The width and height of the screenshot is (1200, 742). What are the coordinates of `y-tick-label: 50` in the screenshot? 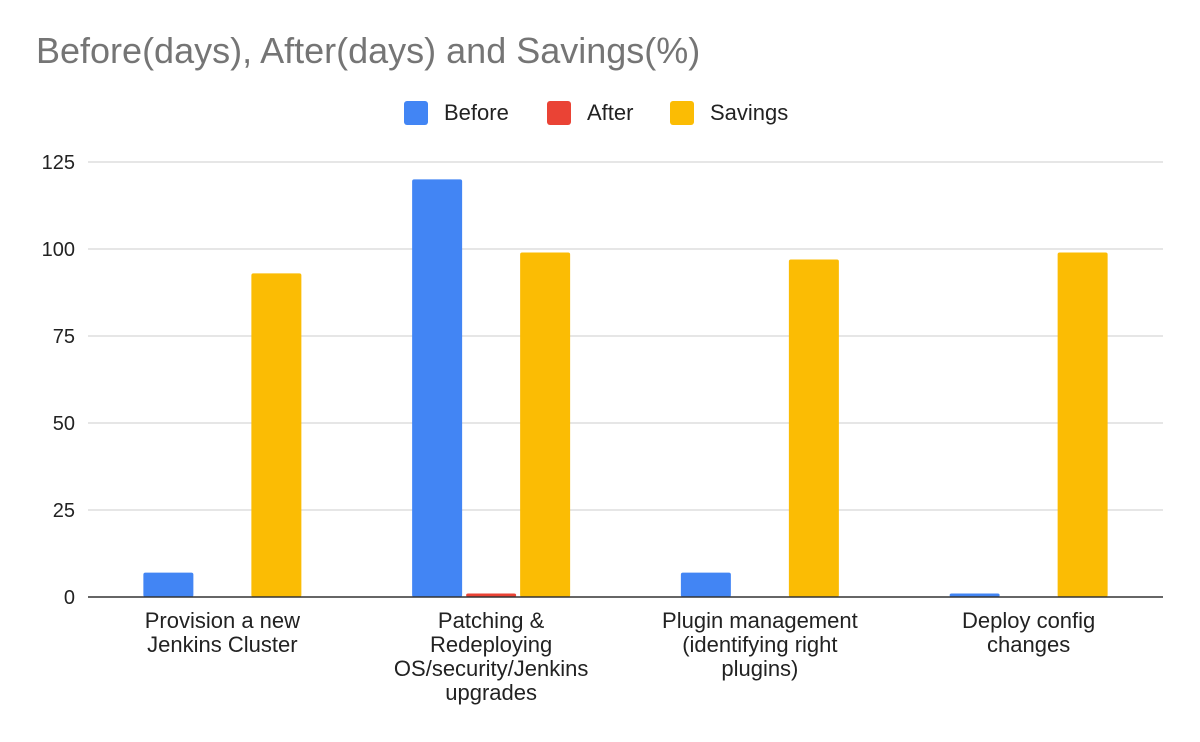 It's located at (64, 424).